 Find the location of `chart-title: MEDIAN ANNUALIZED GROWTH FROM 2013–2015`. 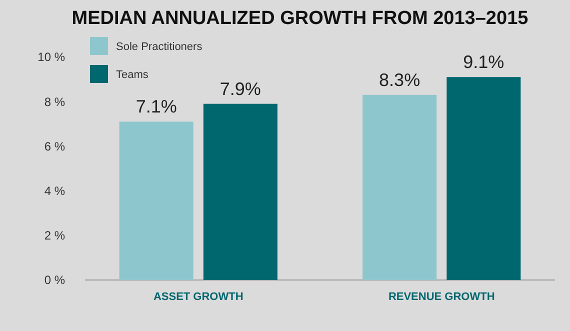

chart-title: MEDIAN ANNUALIZED GROWTH FROM 2013–2015 is located at coordinates (300, 18).